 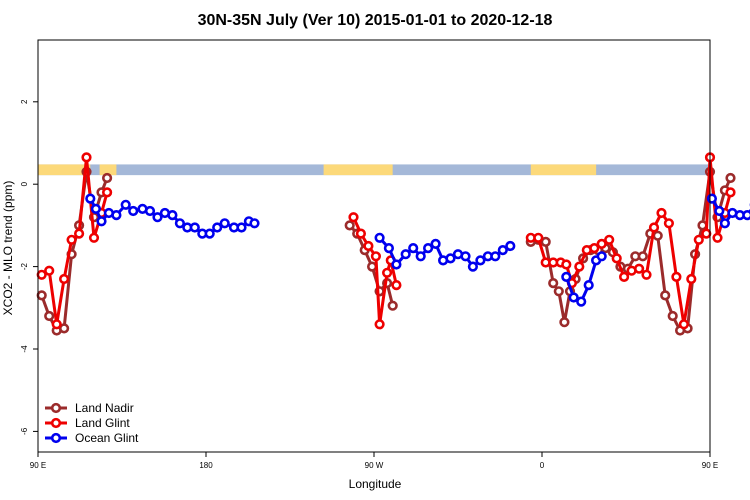 I want to click on legend-label: Land Glint, so click(x=102, y=423).